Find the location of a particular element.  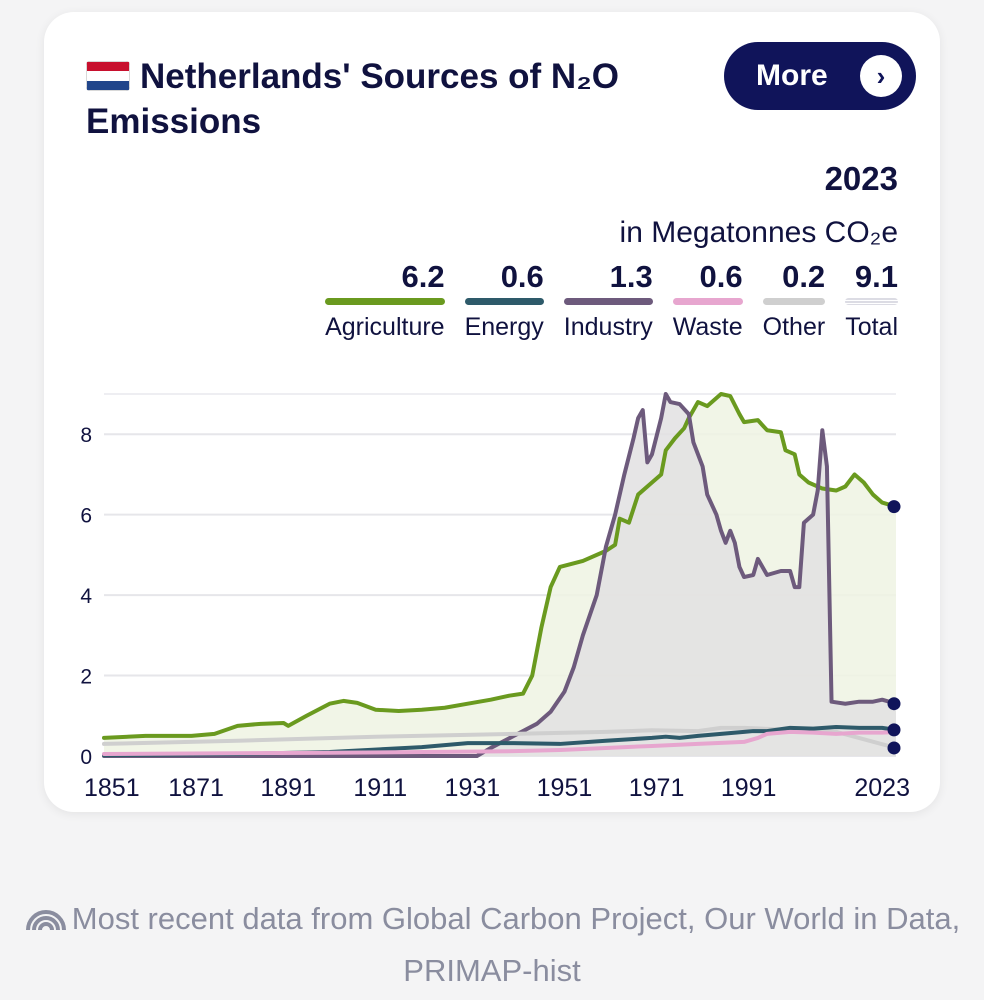

legend-label: Agriculture is located at coordinates (385, 327).